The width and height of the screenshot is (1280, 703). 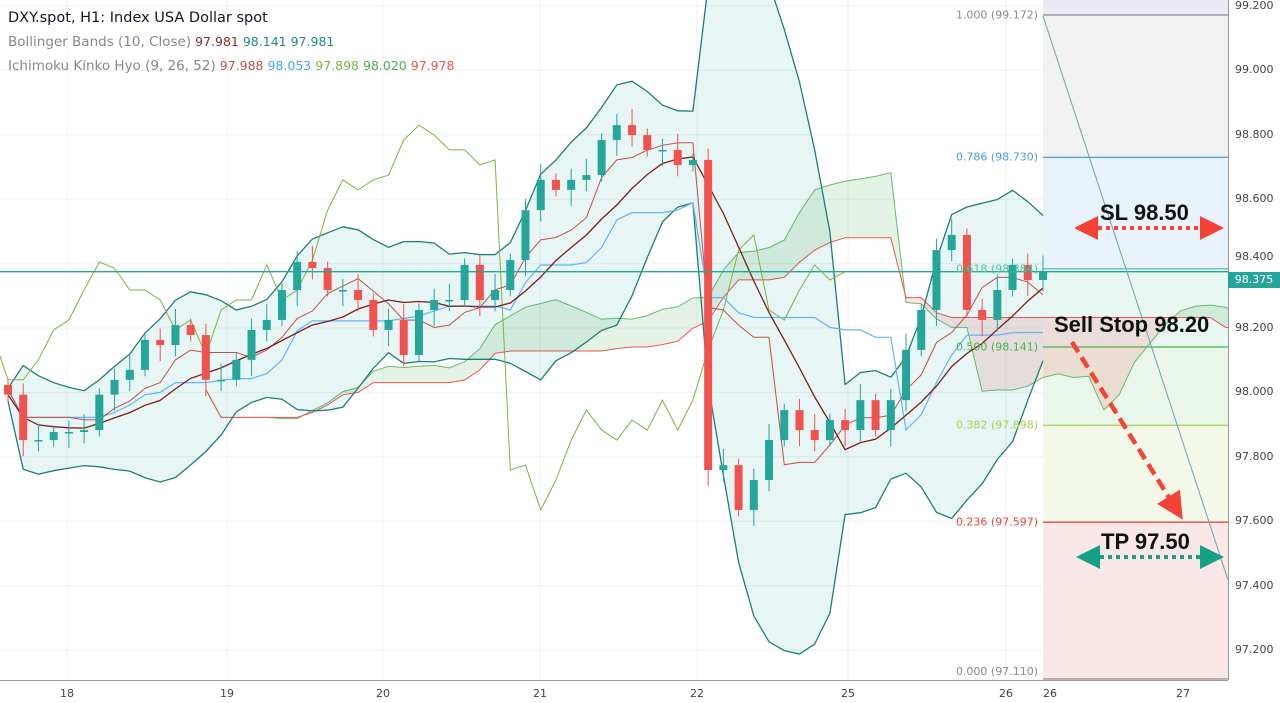 I want to click on ichimoku-value: 97.978, so click(x=432, y=65).